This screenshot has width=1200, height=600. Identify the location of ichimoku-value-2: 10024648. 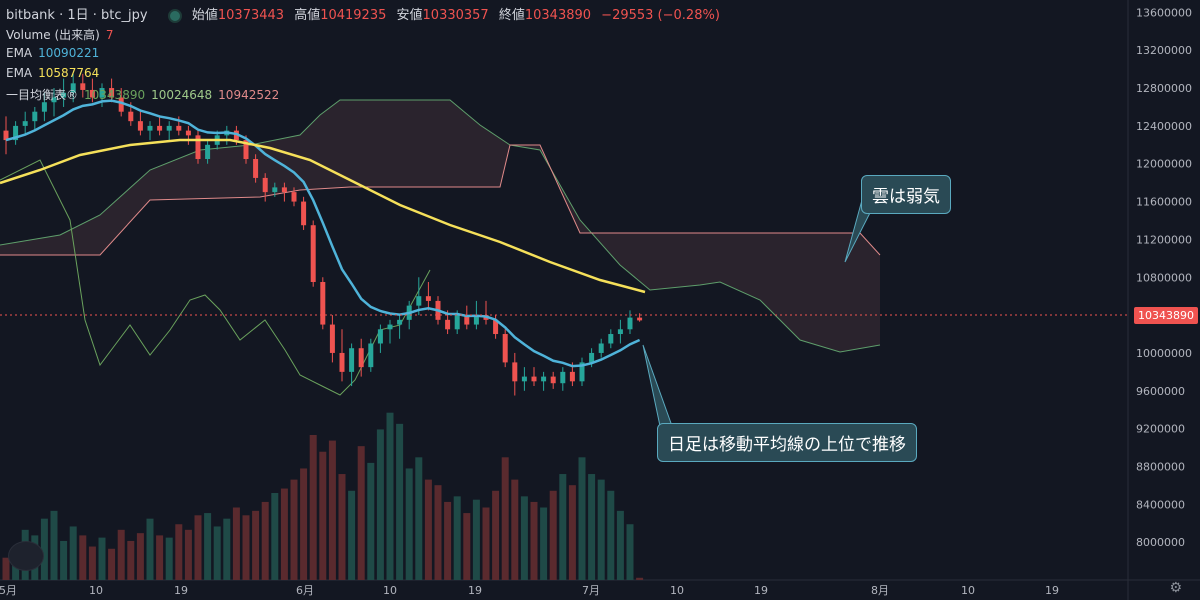
(182, 95).